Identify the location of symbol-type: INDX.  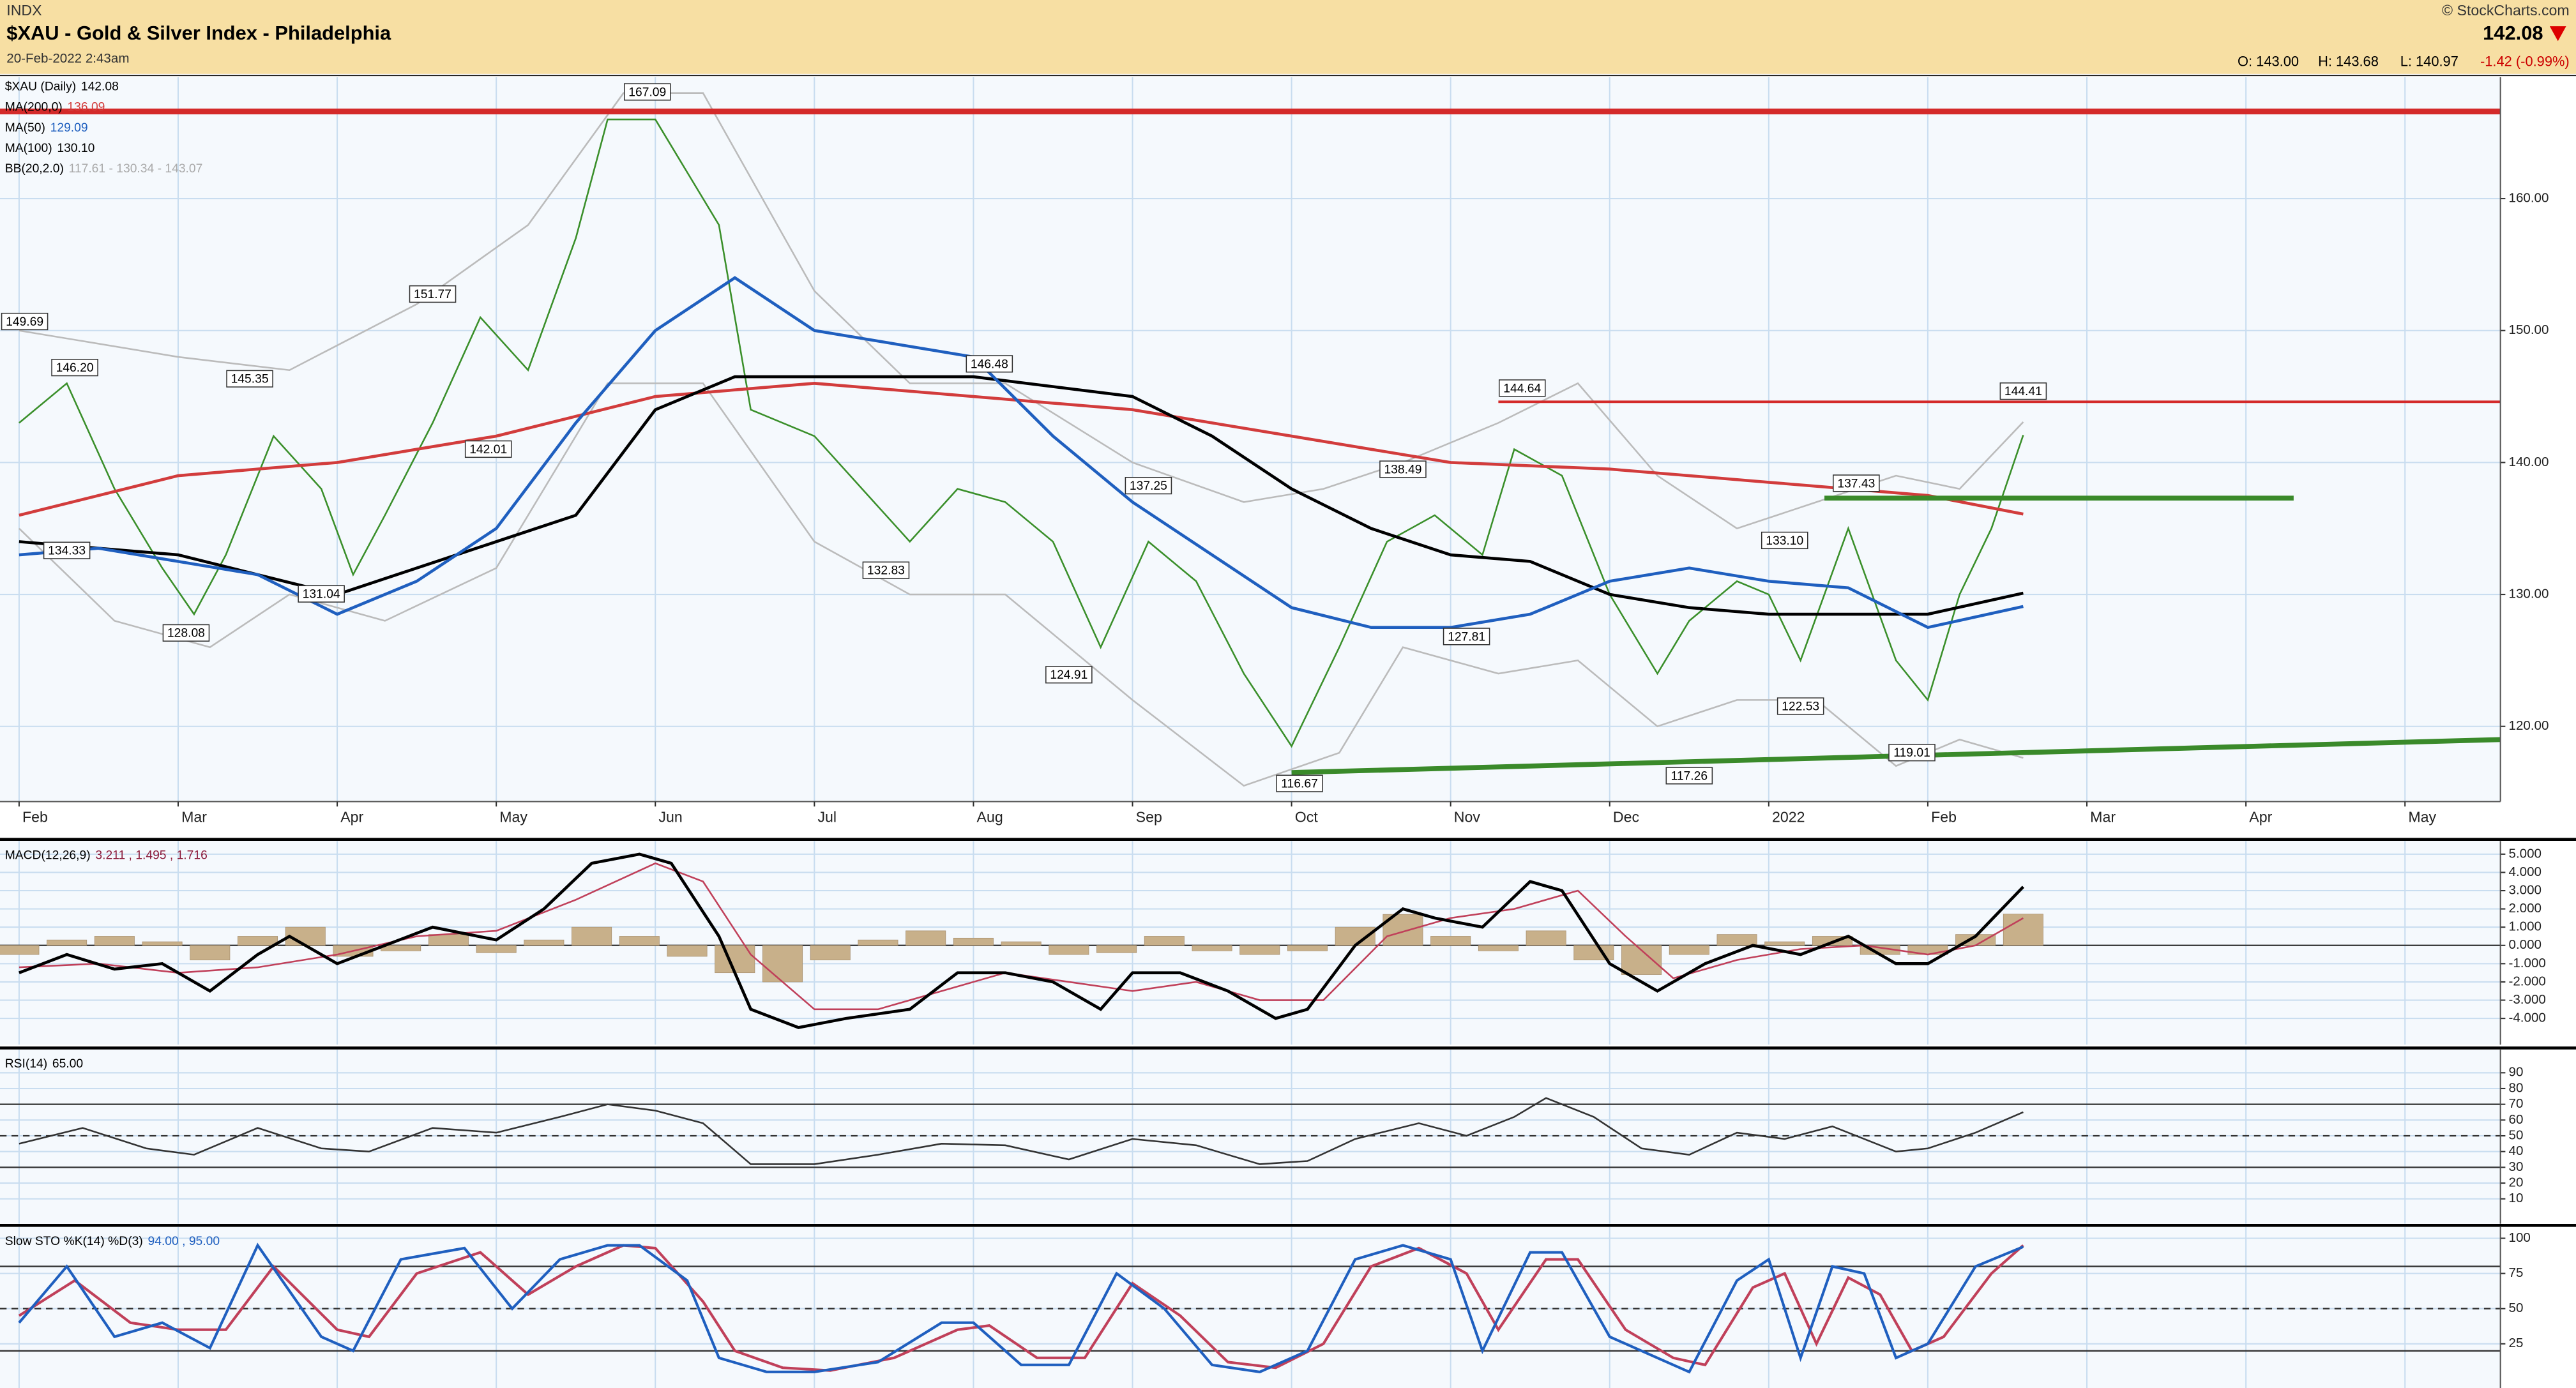
(24, 10).